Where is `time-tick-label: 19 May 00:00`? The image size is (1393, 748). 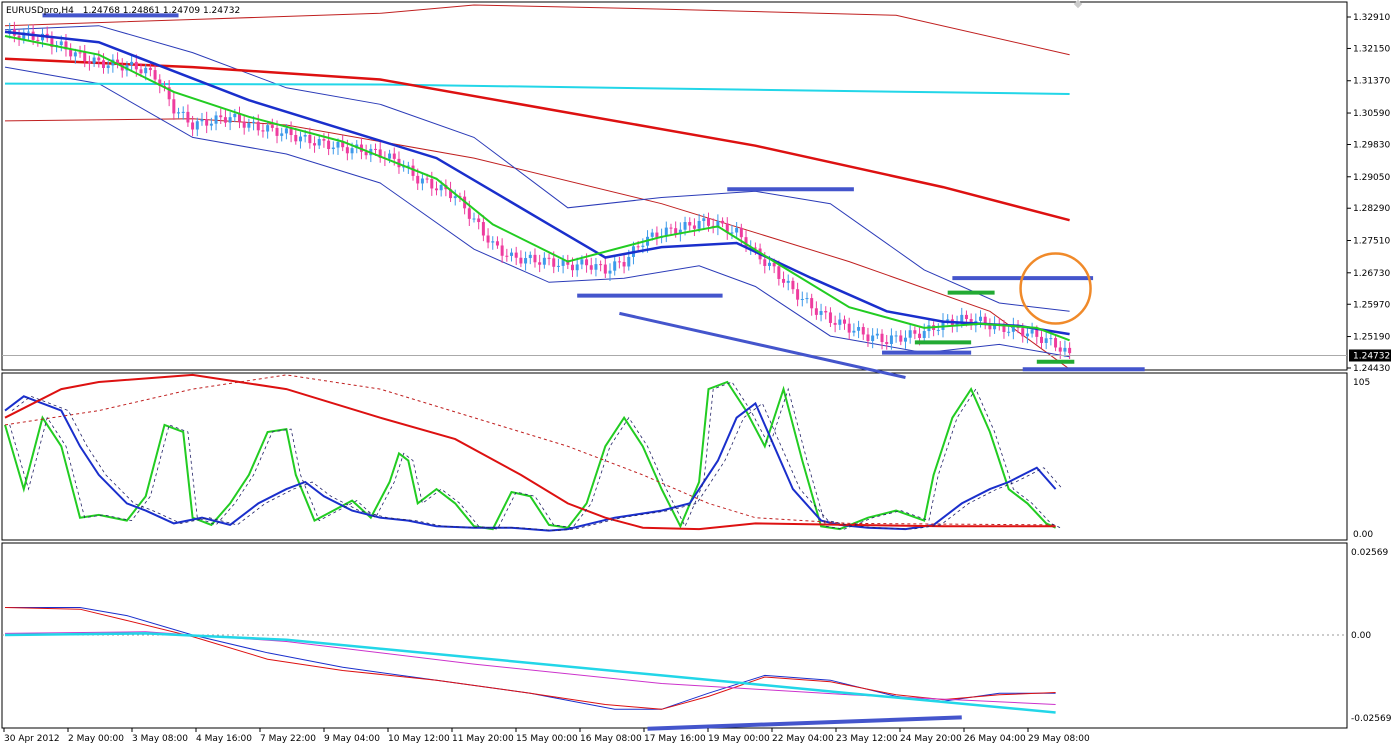
time-tick-label: 19 May 00:00 is located at coordinates (739, 739).